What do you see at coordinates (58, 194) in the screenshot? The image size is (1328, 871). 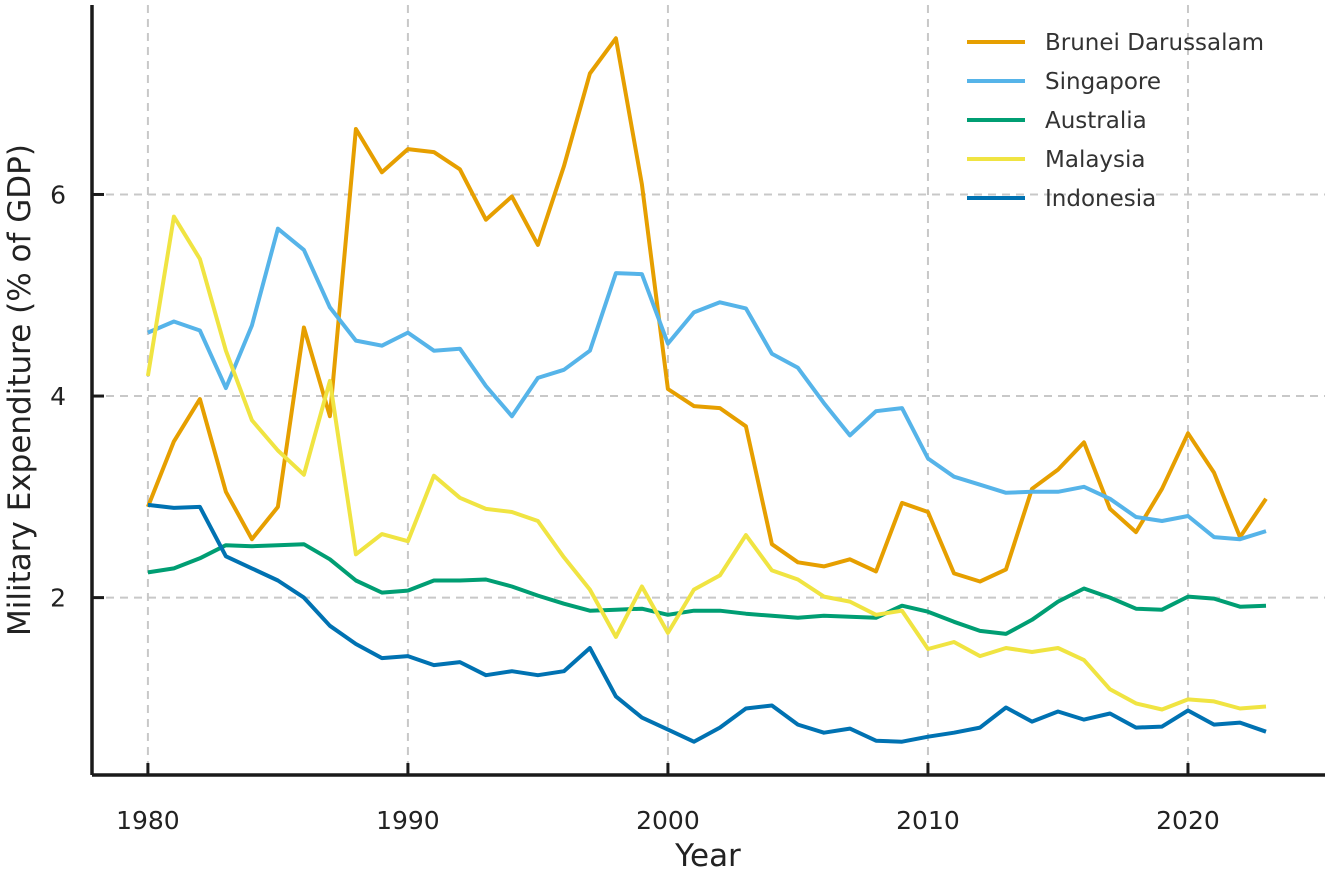 I see `y-tick-label: 6` at bounding box center [58, 194].